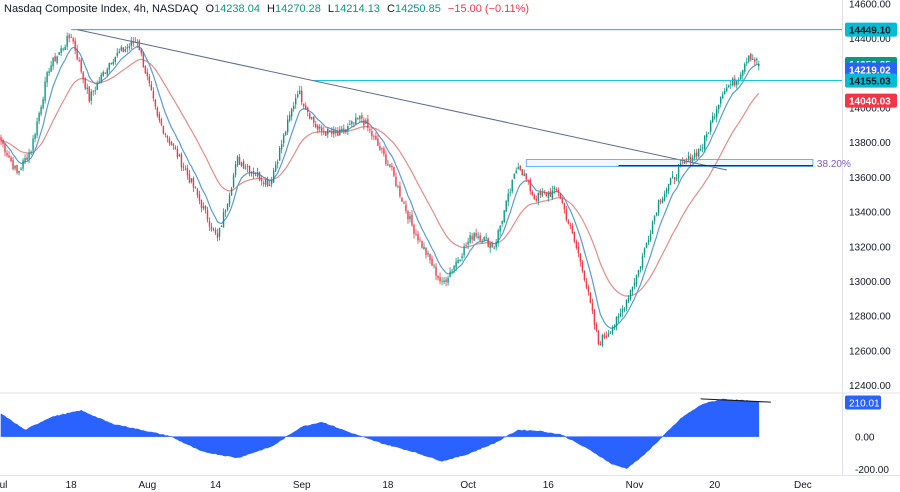 Image resolution: width=900 pixels, height=492 pixels. What do you see at coordinates (870, 247) in the screenshot?
I see `price-tick-label: 13200.00` at bounding box center [870, 247].